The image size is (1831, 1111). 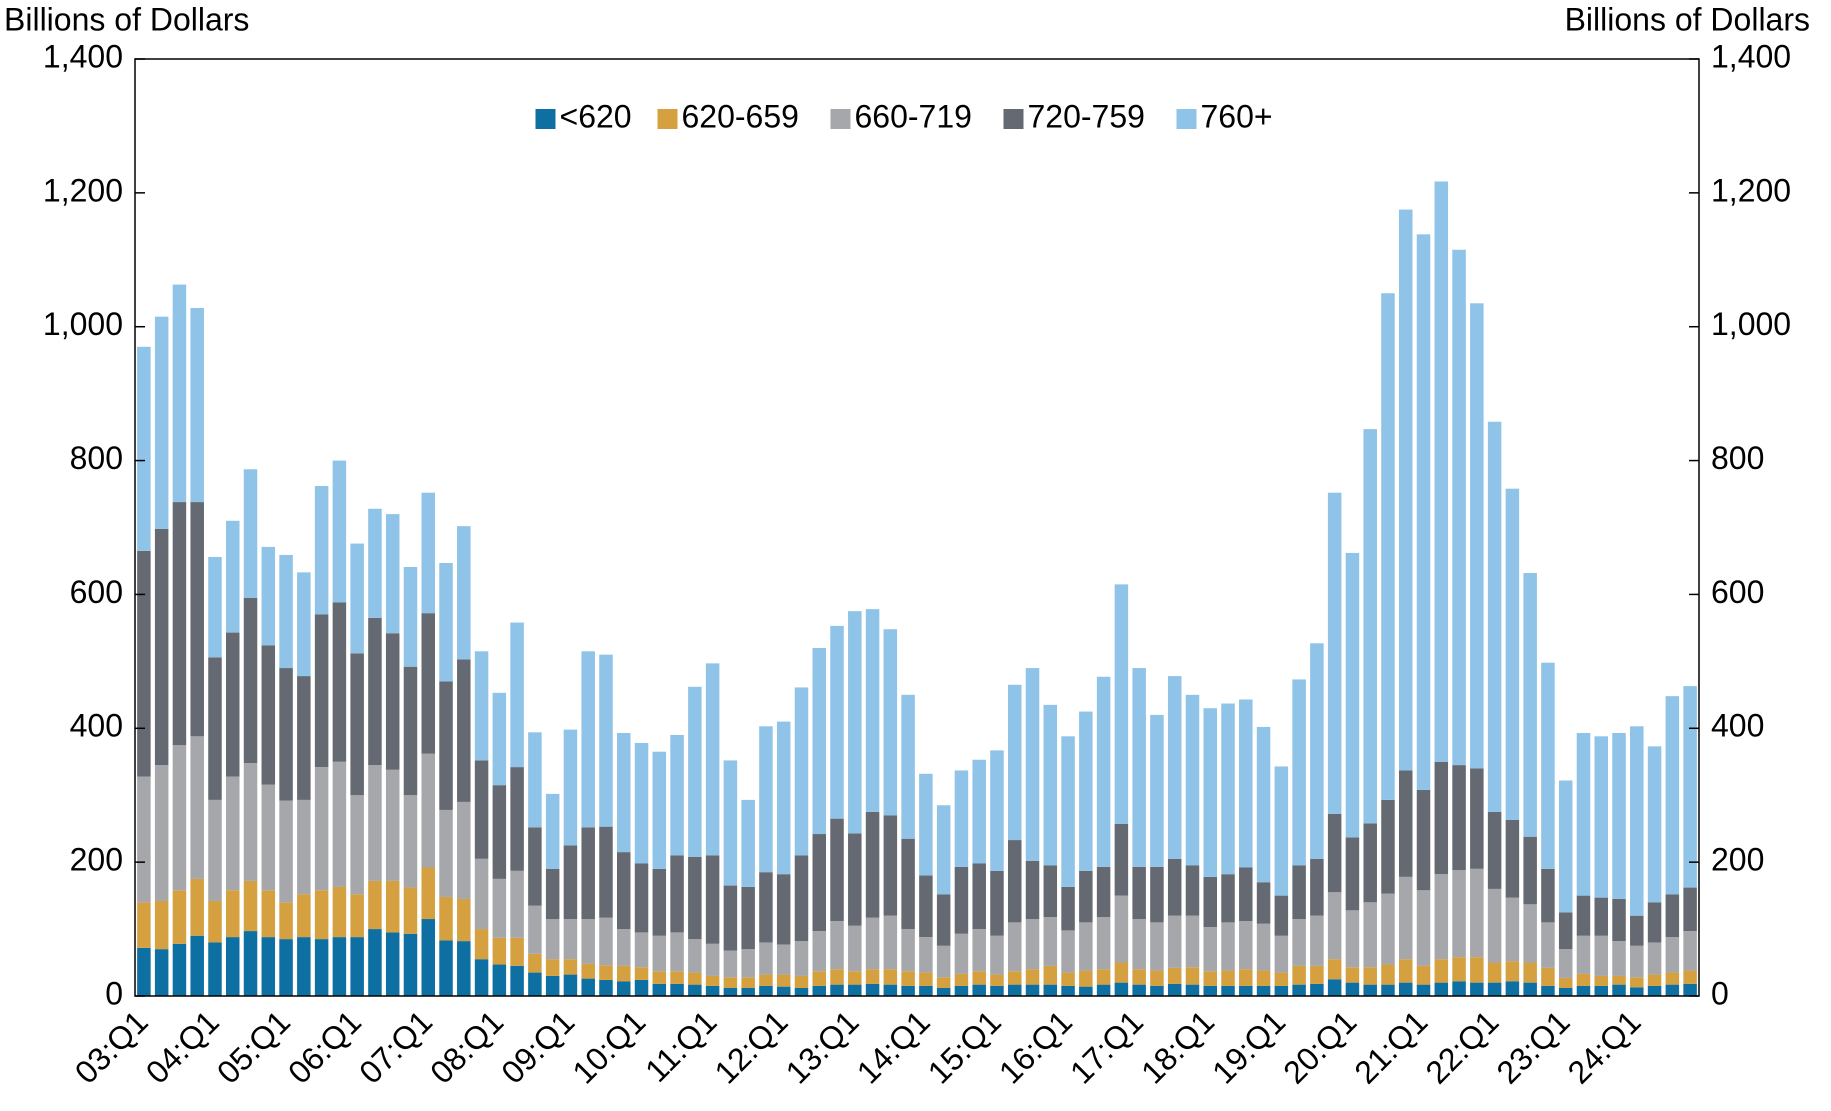 What do you see at coordinates (83, 56) in the screenshot?
I see `y-tick-label: 1,400` at bounding box center [83, 56].